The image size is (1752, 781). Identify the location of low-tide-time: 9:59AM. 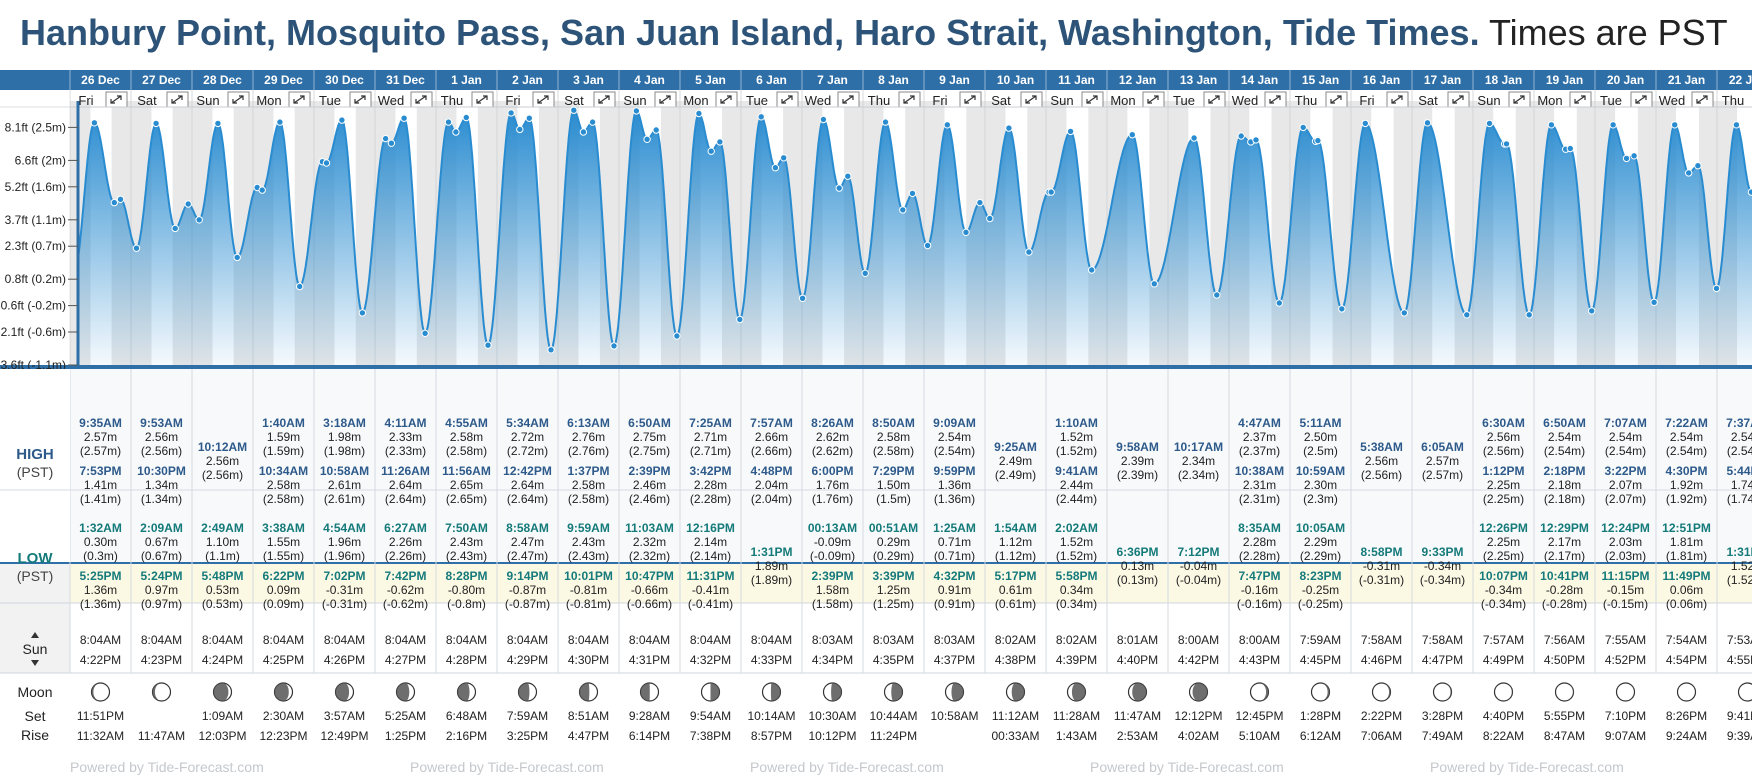
(588, 528).